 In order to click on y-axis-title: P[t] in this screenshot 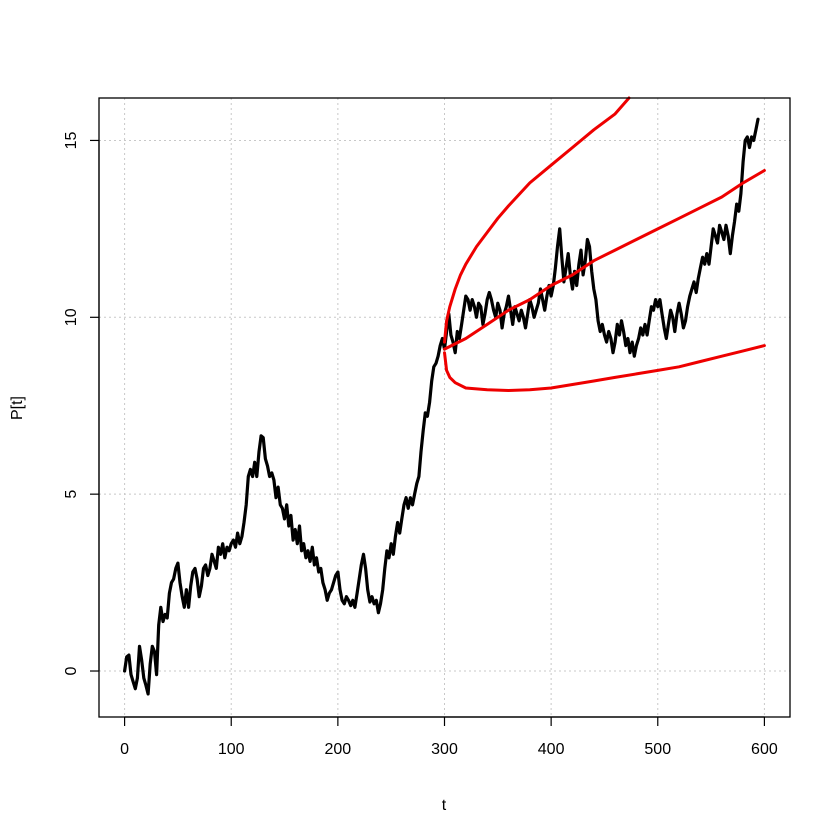, I will do `click(17, 408)`.